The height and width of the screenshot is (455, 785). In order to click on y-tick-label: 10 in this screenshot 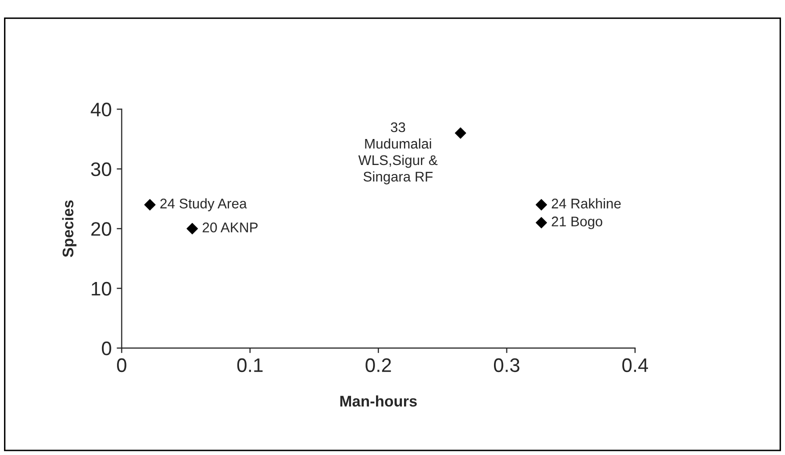, I will do `click(102, 289)`.